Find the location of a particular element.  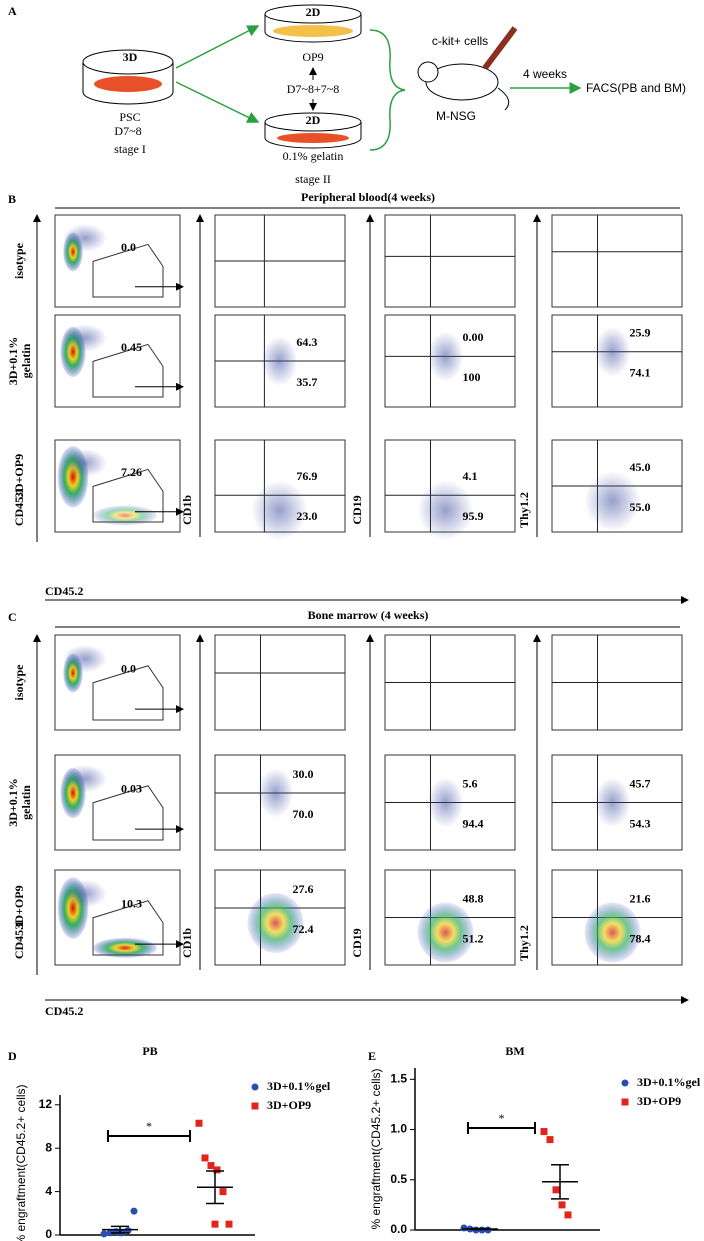

gate-value: 0.03 is located at coordinates (131, 789).